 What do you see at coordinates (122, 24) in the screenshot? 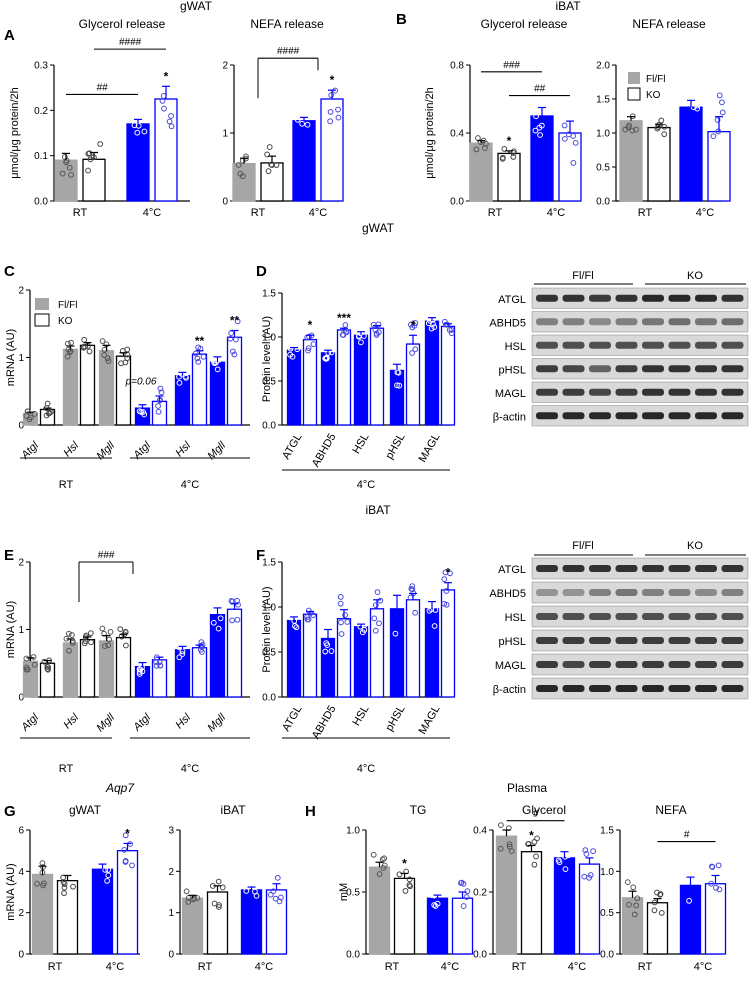
I see `chart-title: Glycerol release` at bounding box center [122, 24].